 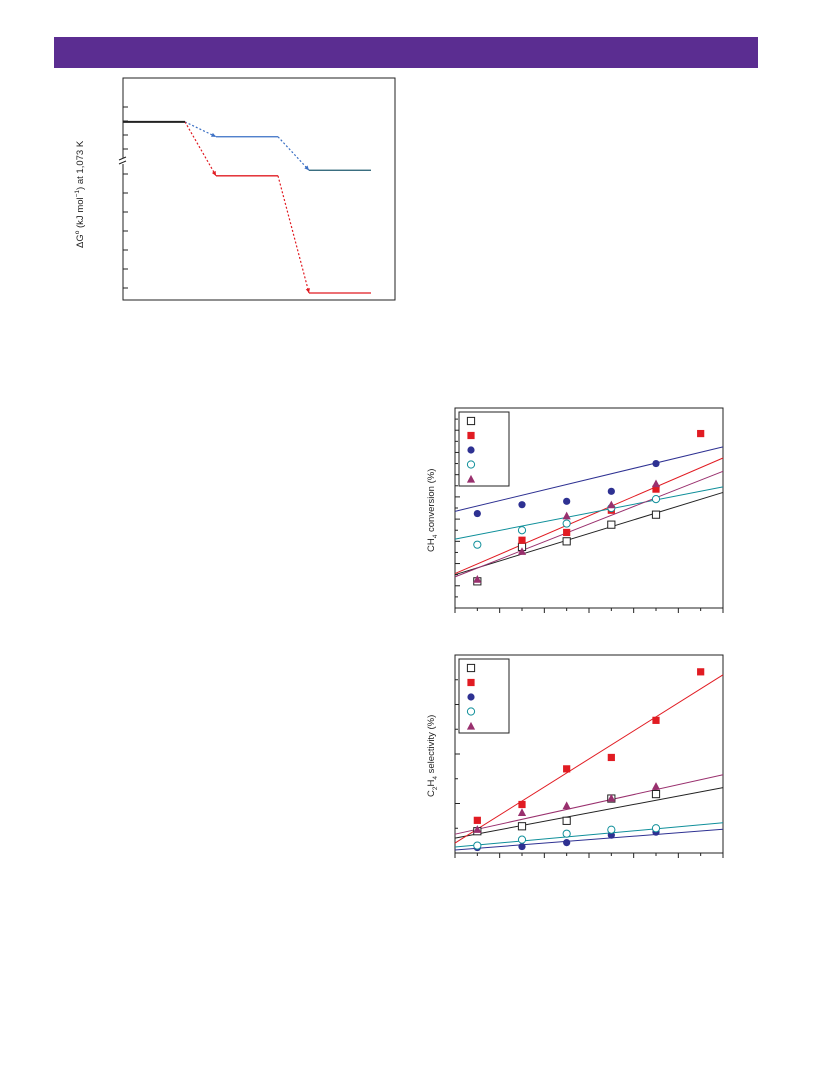 I want to click on energy-transitions, so click(x=247, y=207).